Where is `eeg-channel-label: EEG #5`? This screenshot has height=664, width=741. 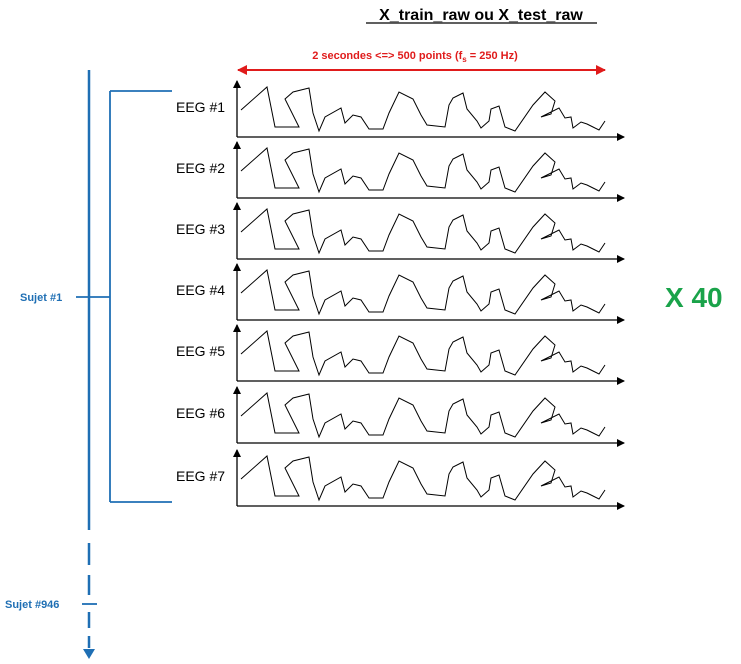
eeg-channel-label: EEG #5 is located at coordinates (200, 351).